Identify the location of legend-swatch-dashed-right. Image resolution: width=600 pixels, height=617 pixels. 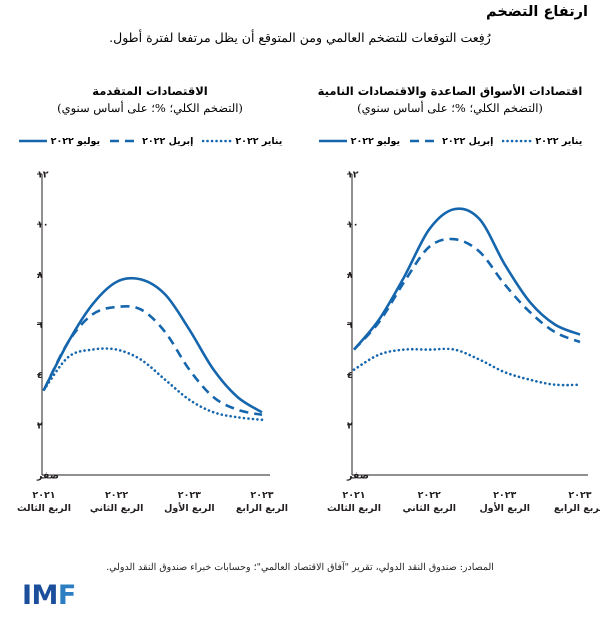
(424, 141).